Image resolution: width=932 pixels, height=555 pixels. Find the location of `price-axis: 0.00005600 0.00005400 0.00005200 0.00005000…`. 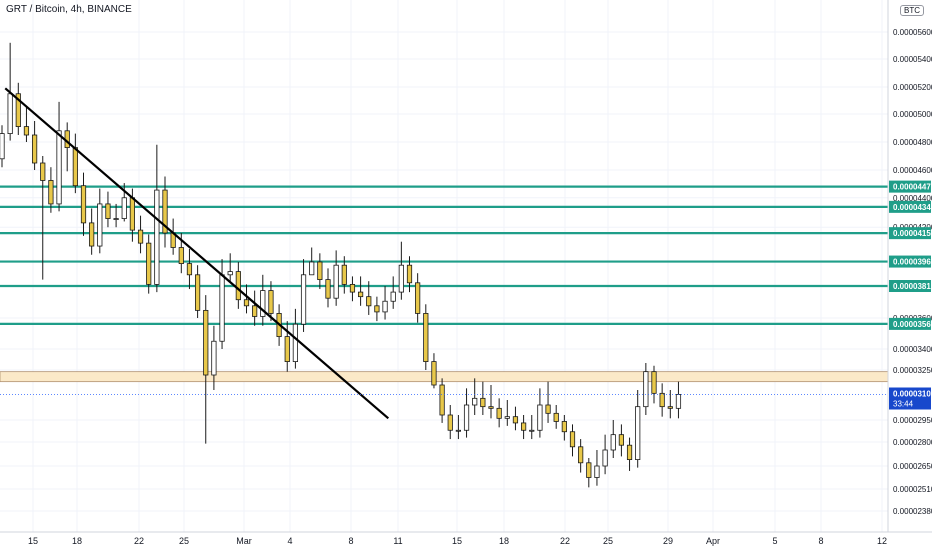

price-axis: 0.00005600 0.00005400 0.00005200 0.00005000… is located at coordinates (909, 266).